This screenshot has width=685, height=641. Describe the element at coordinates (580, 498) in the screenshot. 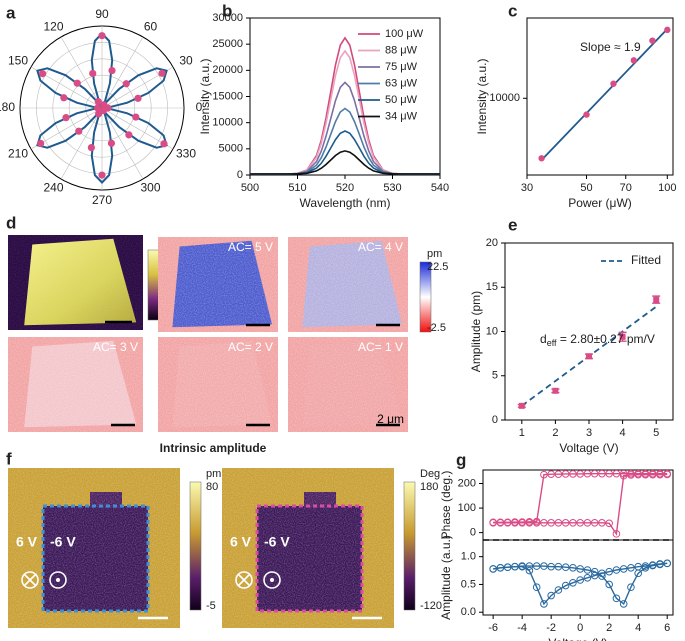

I see `loop-line` at that location.